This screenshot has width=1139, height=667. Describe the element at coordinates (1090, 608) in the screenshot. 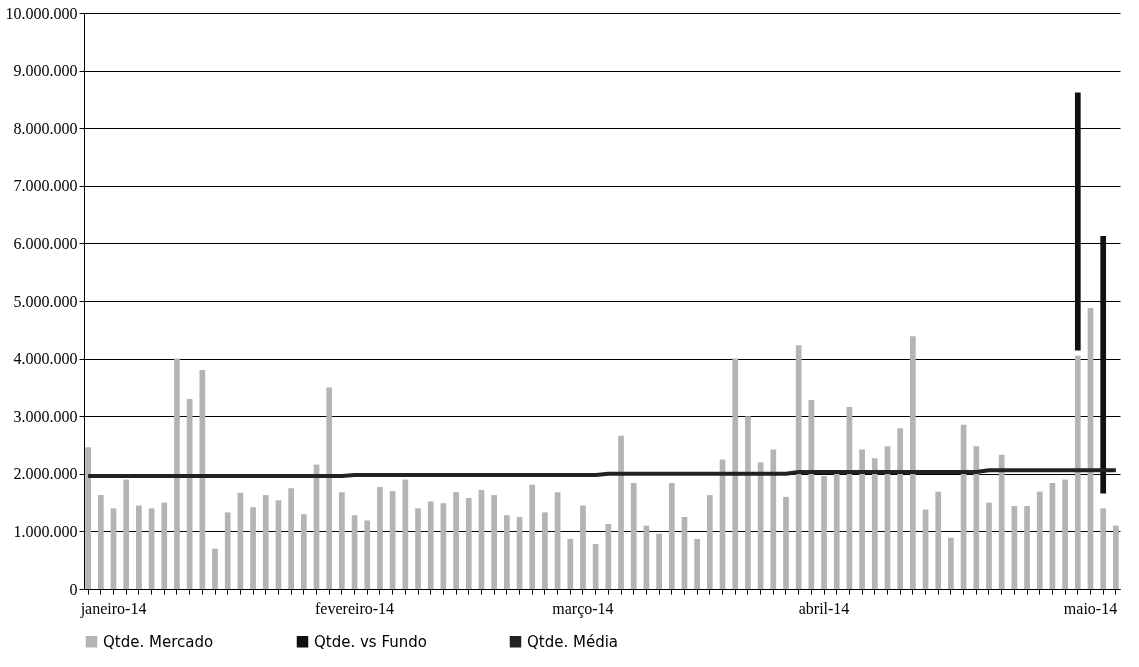

I see `x-tick-label: maio-14` at that location.